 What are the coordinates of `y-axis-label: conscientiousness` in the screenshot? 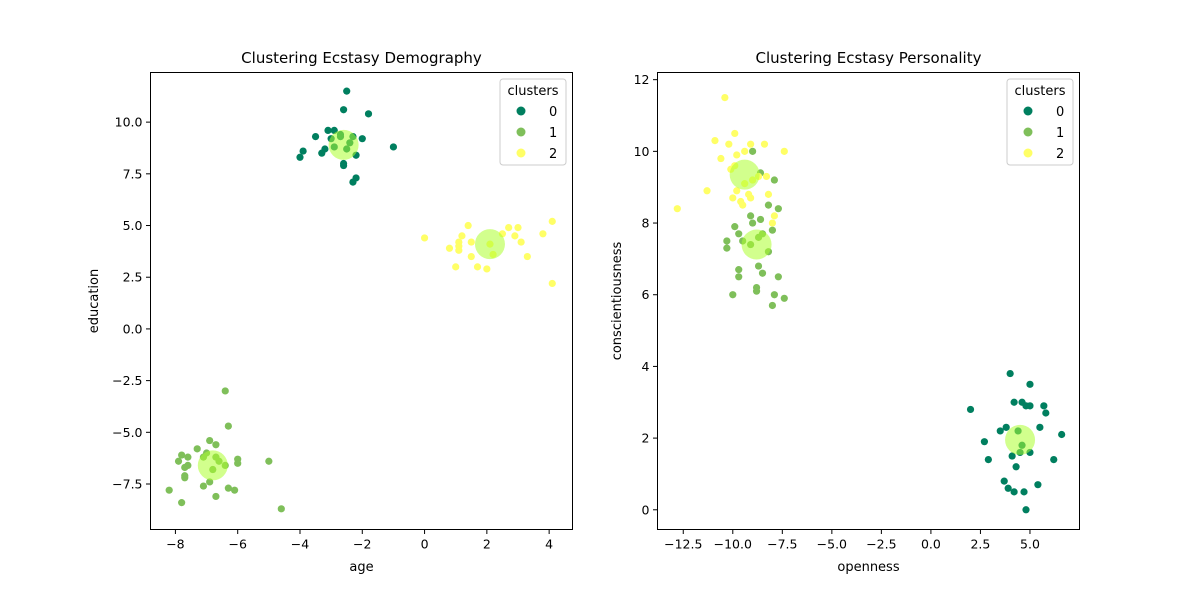 It's located at (617, 300).